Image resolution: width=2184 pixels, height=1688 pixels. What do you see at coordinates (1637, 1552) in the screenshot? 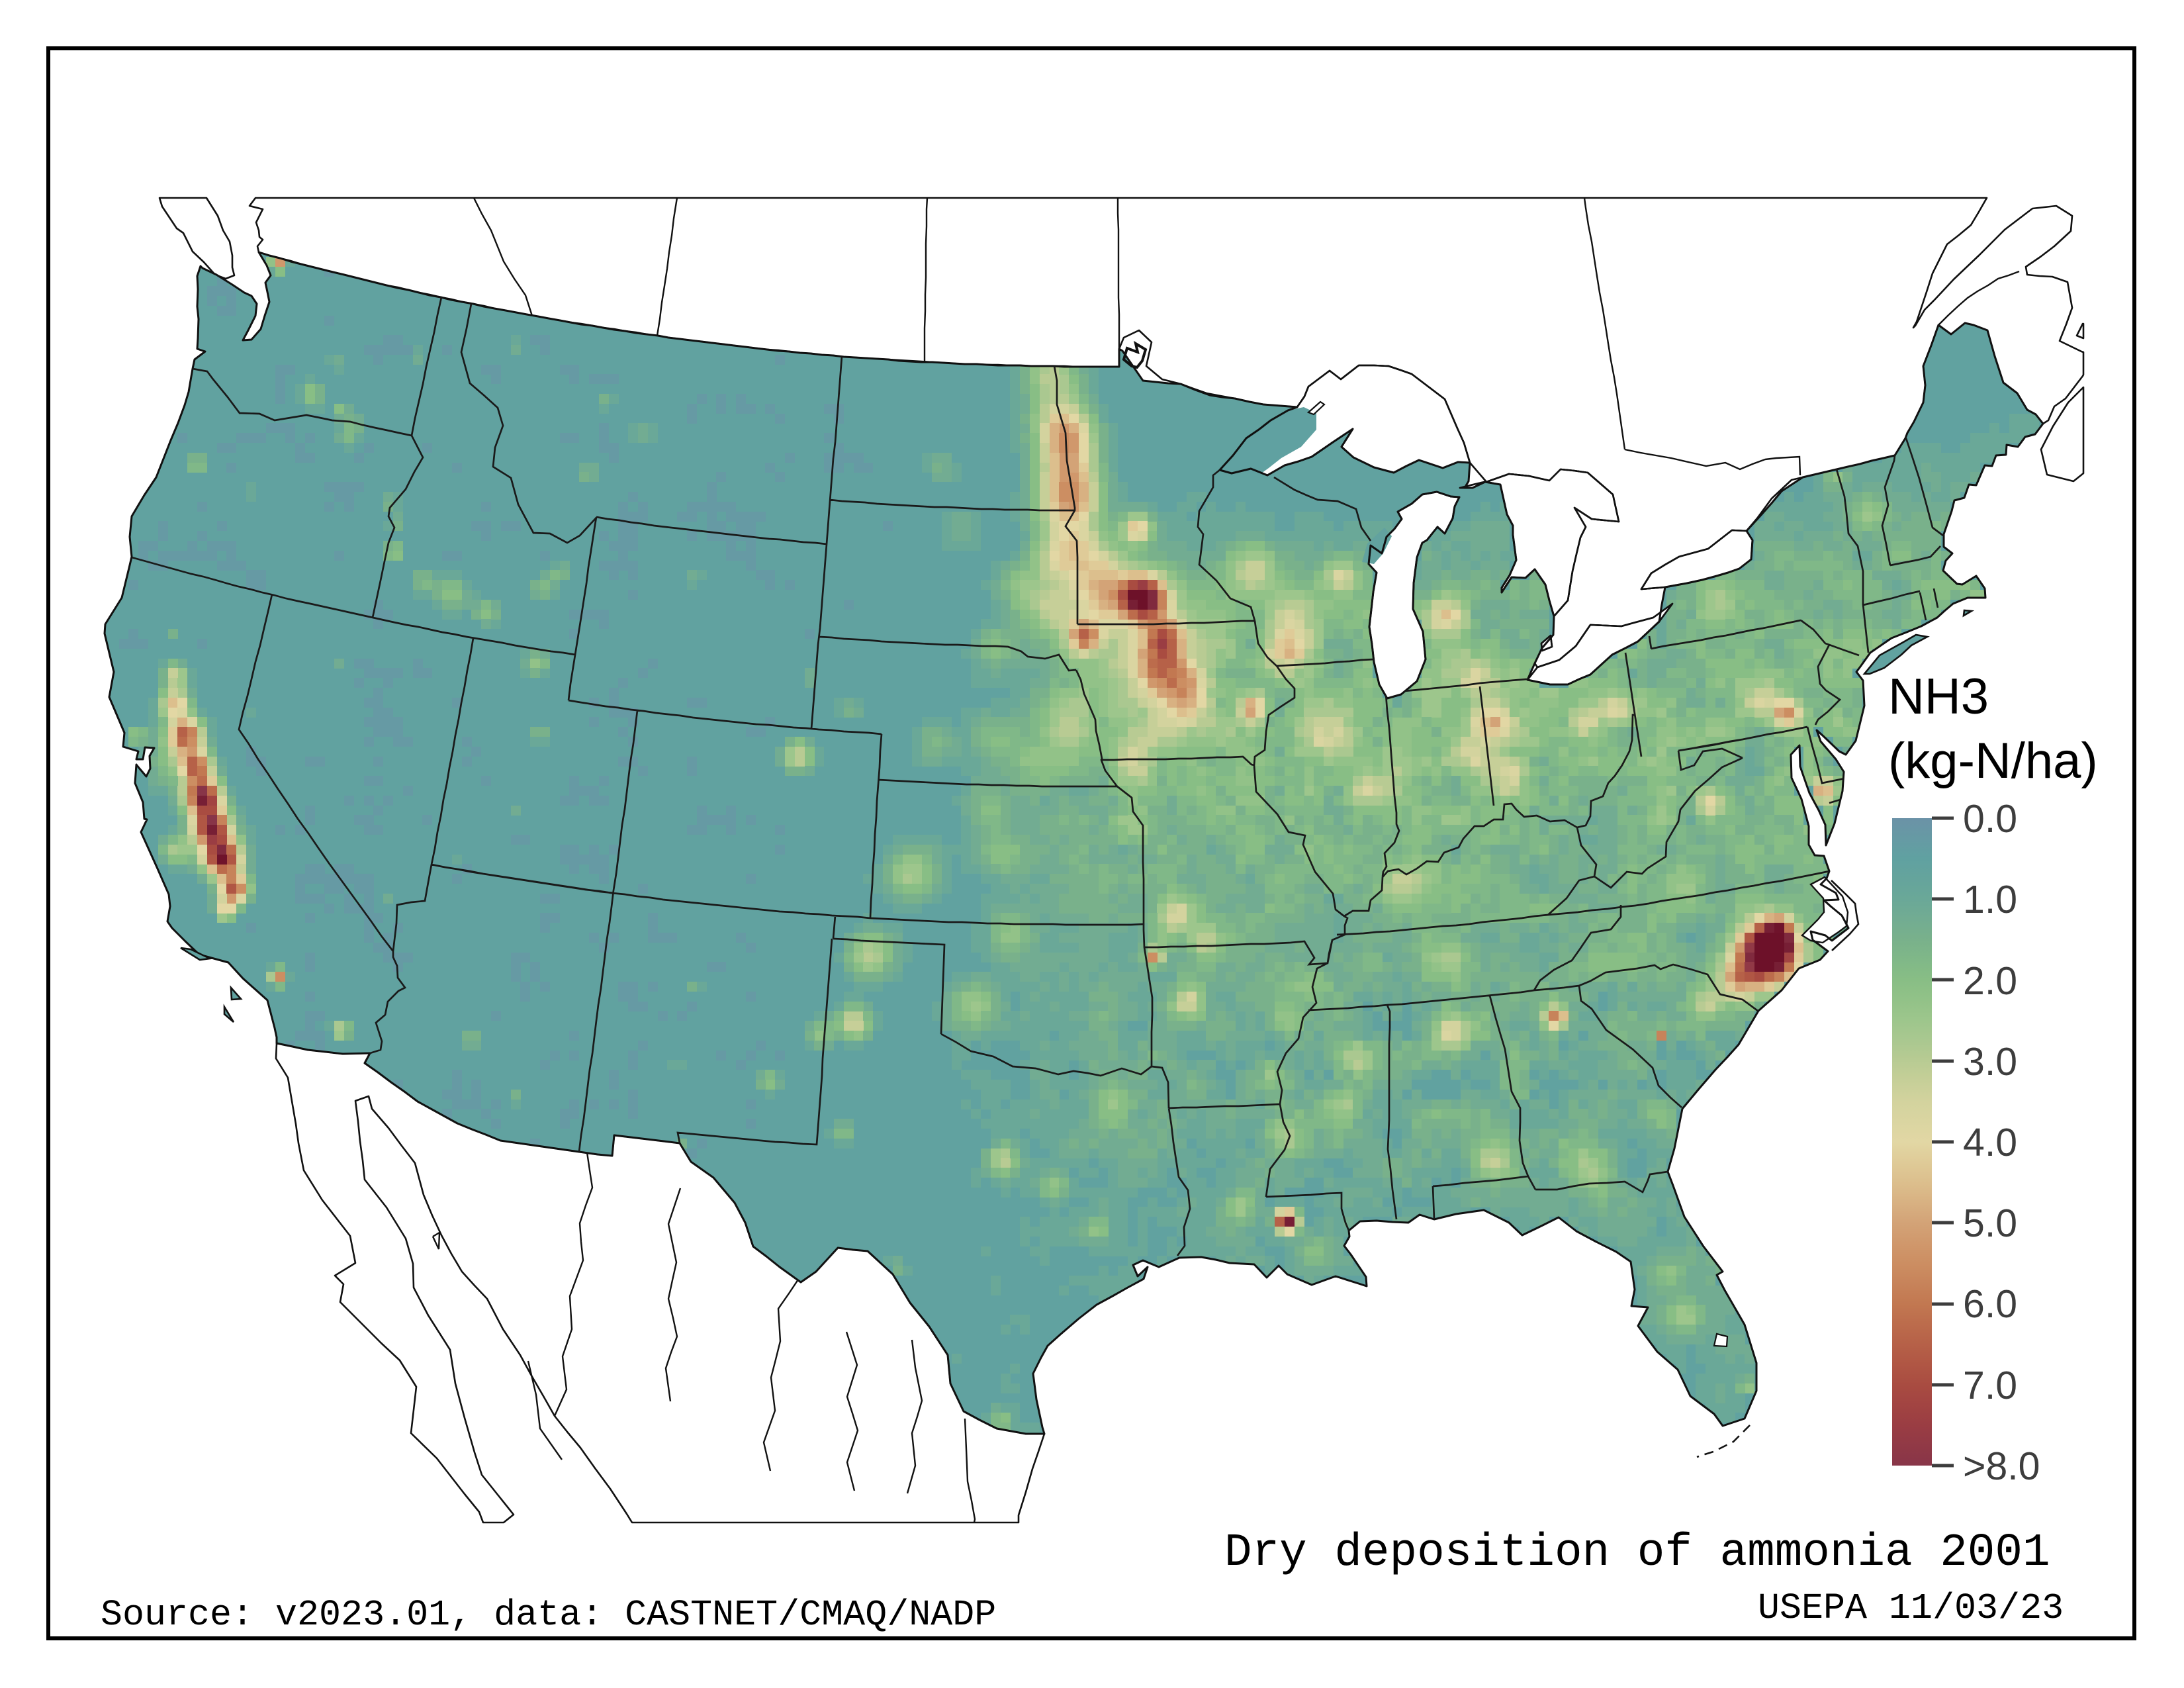
I see `svg-text: Dry deposition of ammonia 2001` at bounding box center [1637, 1552].